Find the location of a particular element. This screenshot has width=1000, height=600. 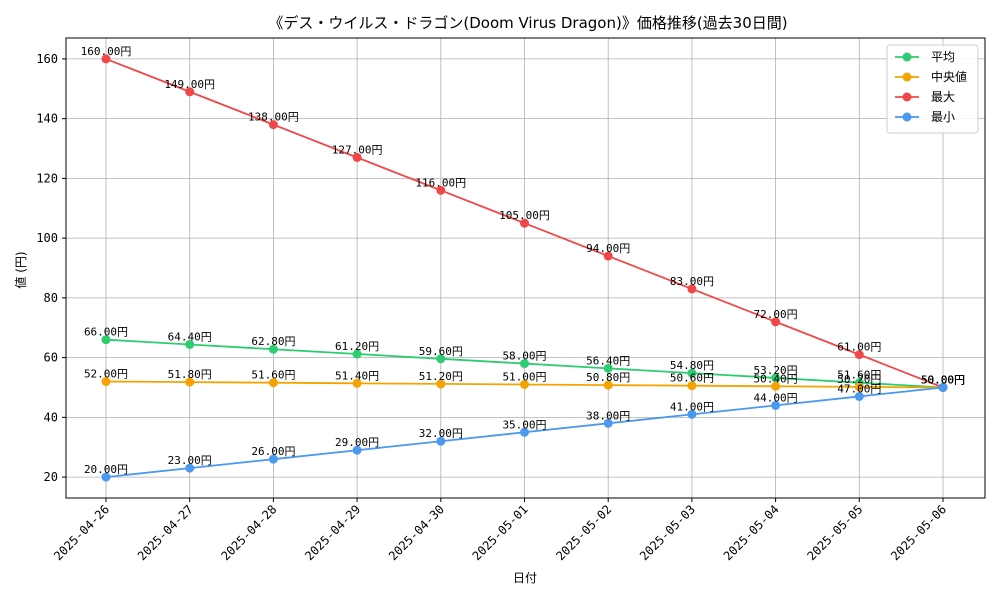

data-label: 35.00円 is located at coordinates (524, 424).